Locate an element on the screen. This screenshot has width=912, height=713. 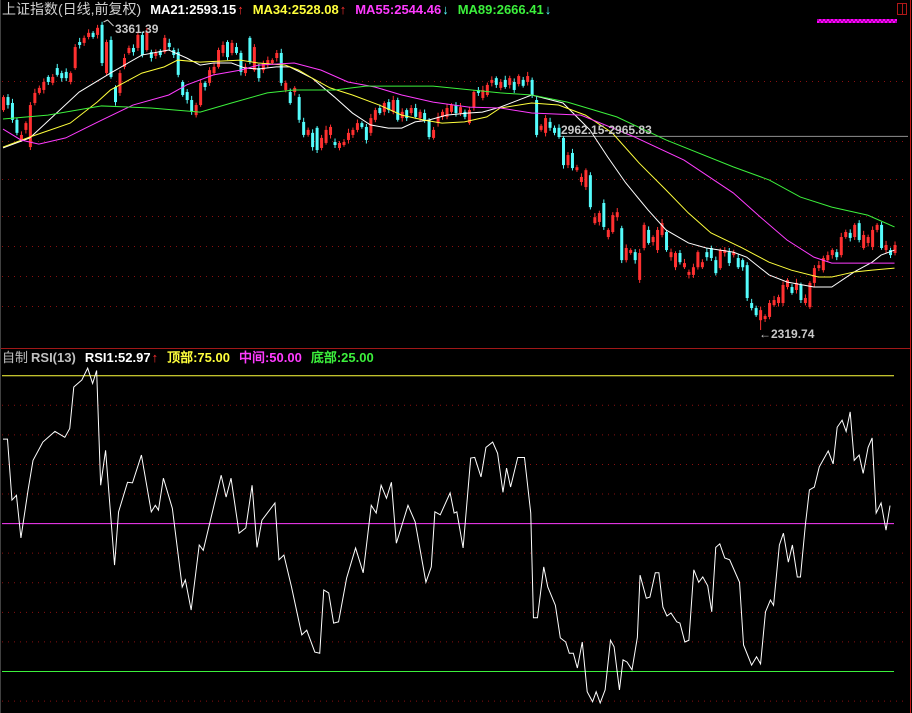
rsi-prefix: 自制 is located at coordinates (15, 357).